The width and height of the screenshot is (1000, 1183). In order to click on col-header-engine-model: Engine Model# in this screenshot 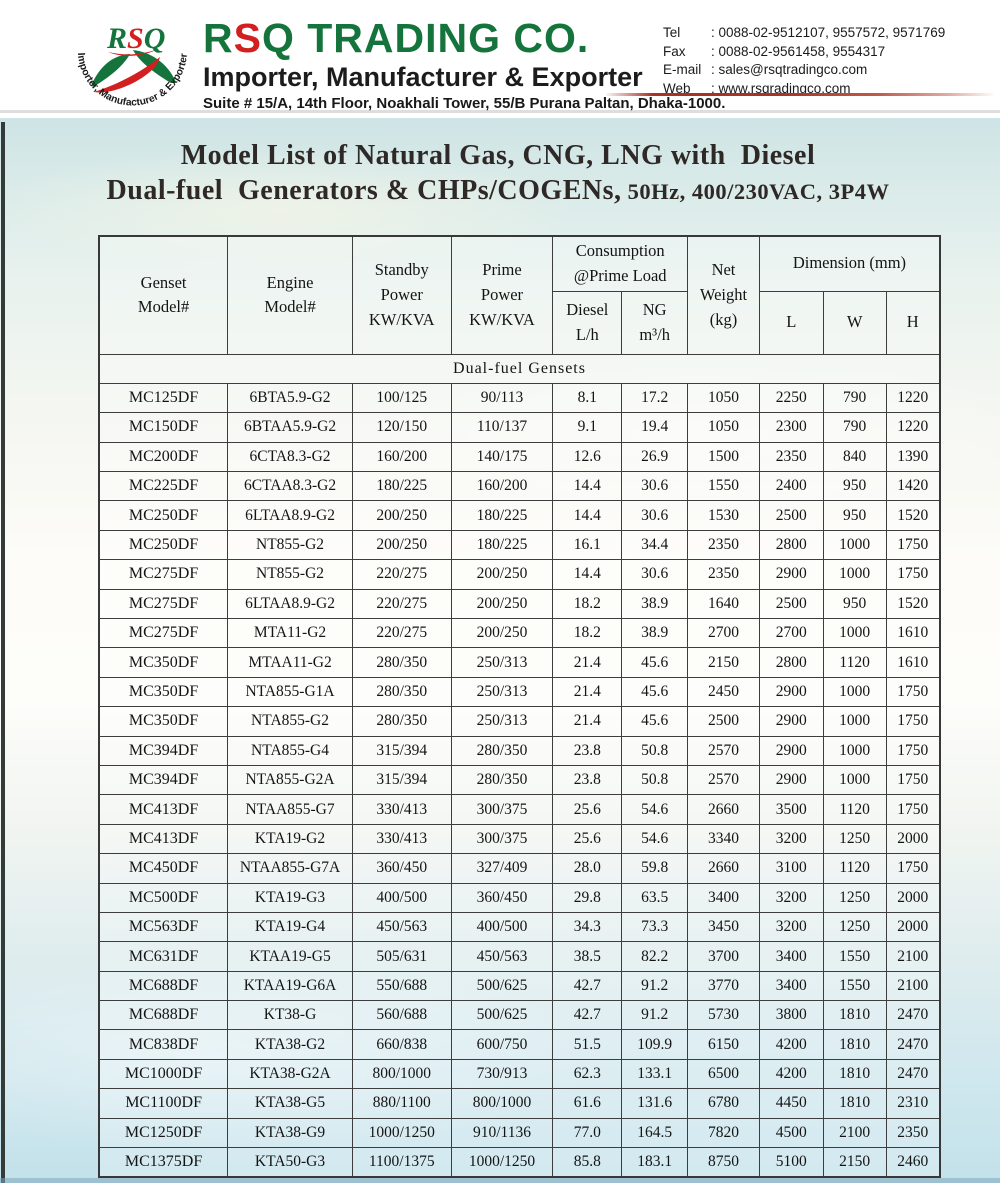, I will do `click(290, 295)`.